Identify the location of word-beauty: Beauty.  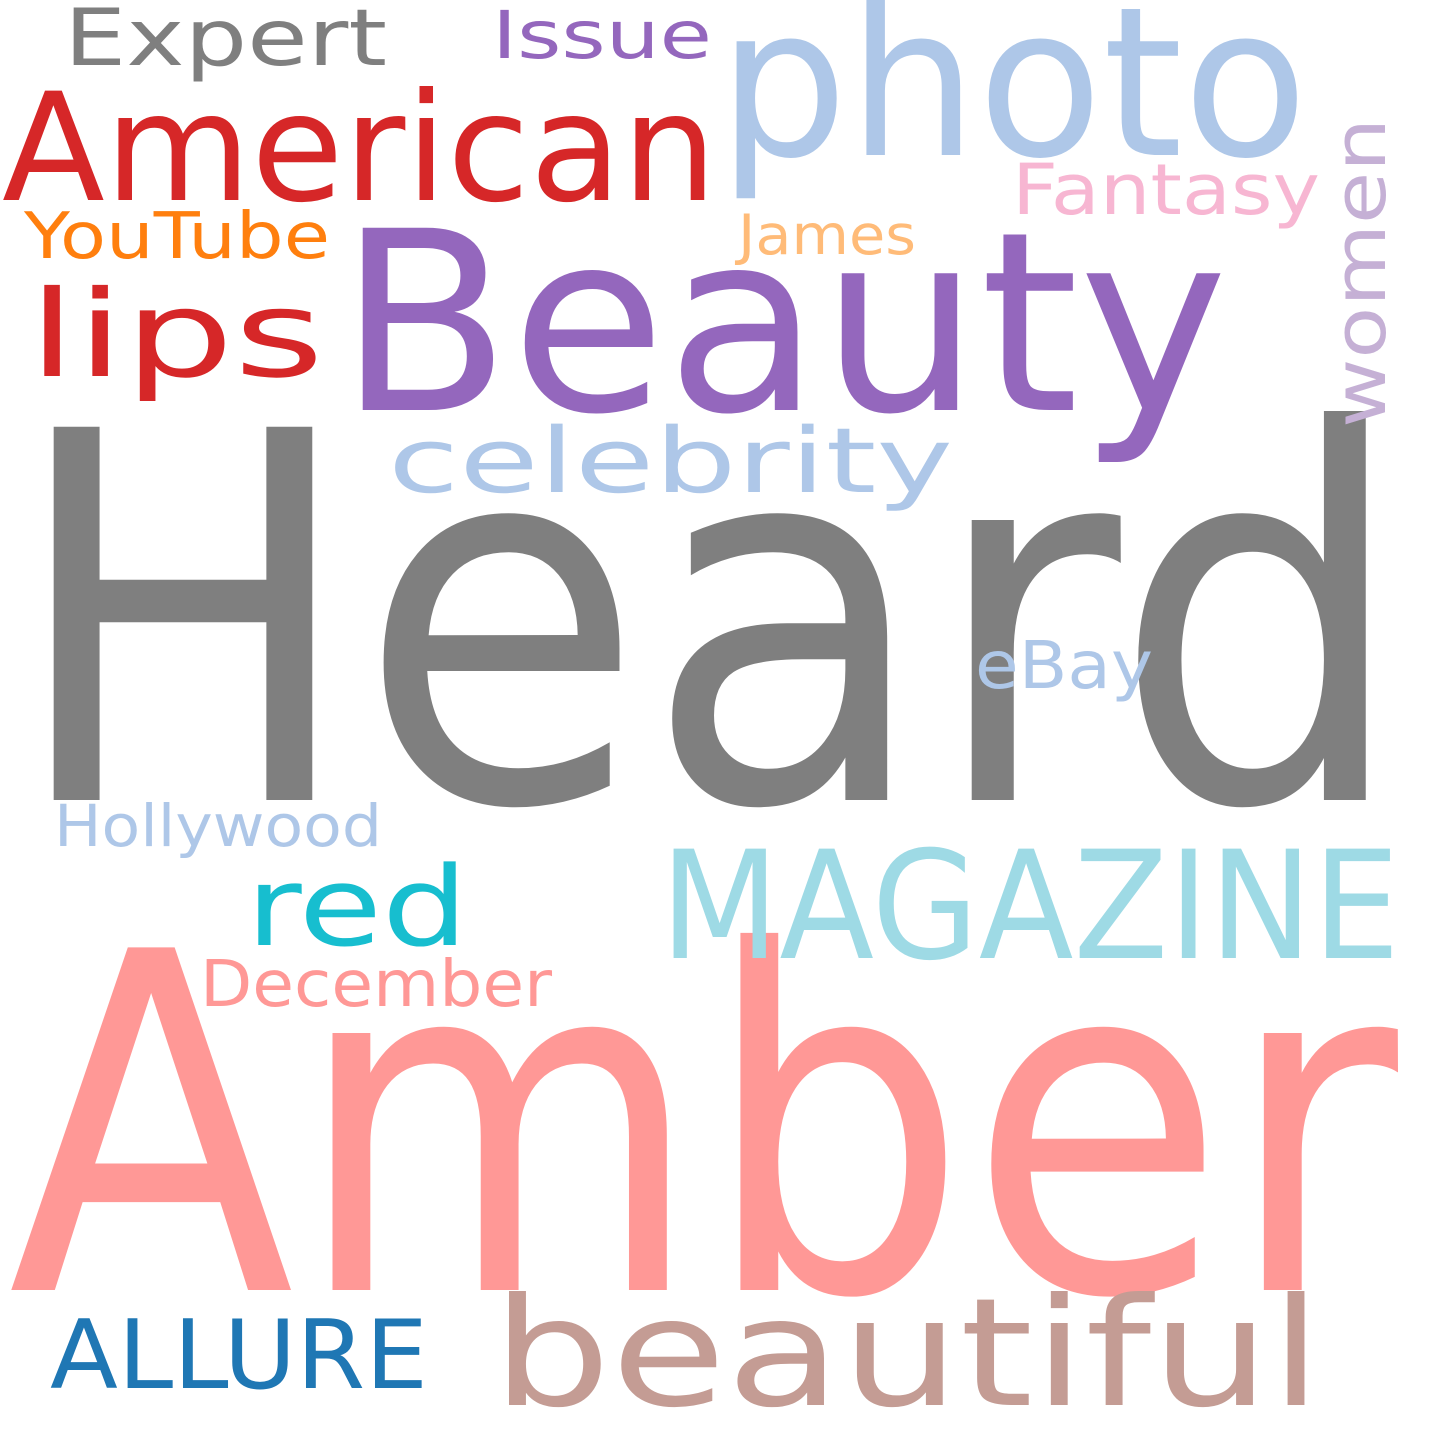
(783, 323).